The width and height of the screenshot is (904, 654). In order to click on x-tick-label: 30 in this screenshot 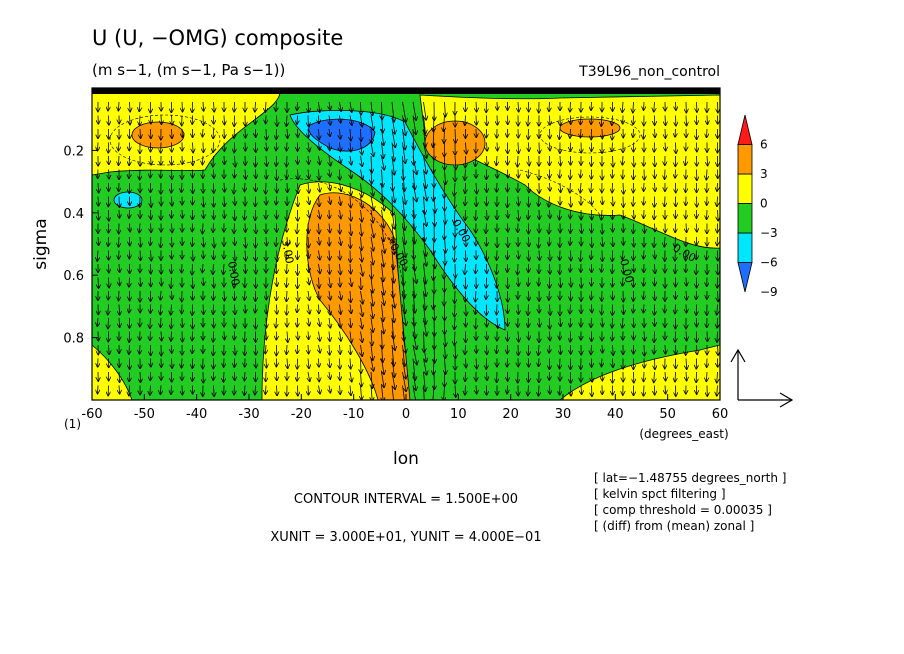, I will do `click(563, 414)`.